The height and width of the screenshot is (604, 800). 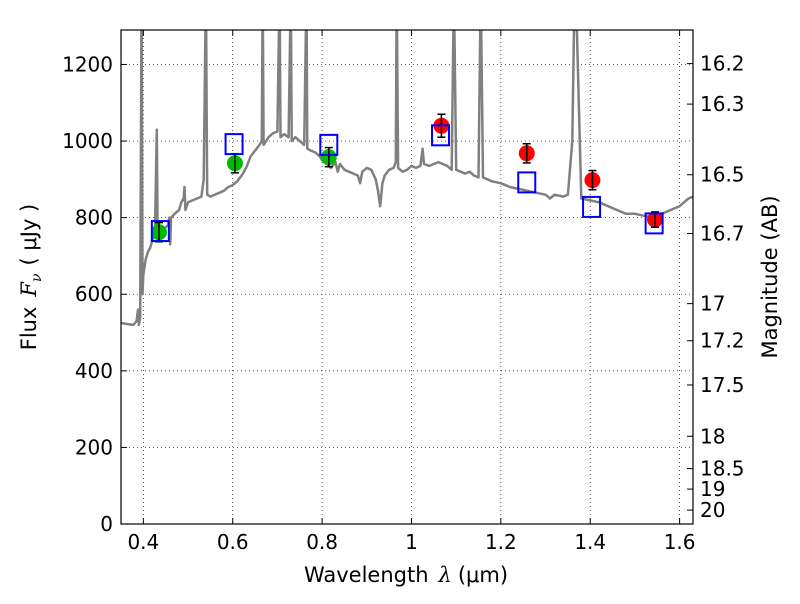 What do you see at coordinates (680, 542) in the screenshot?
I see `x-tick-label: 1.6` at bounding box center [680, 542].